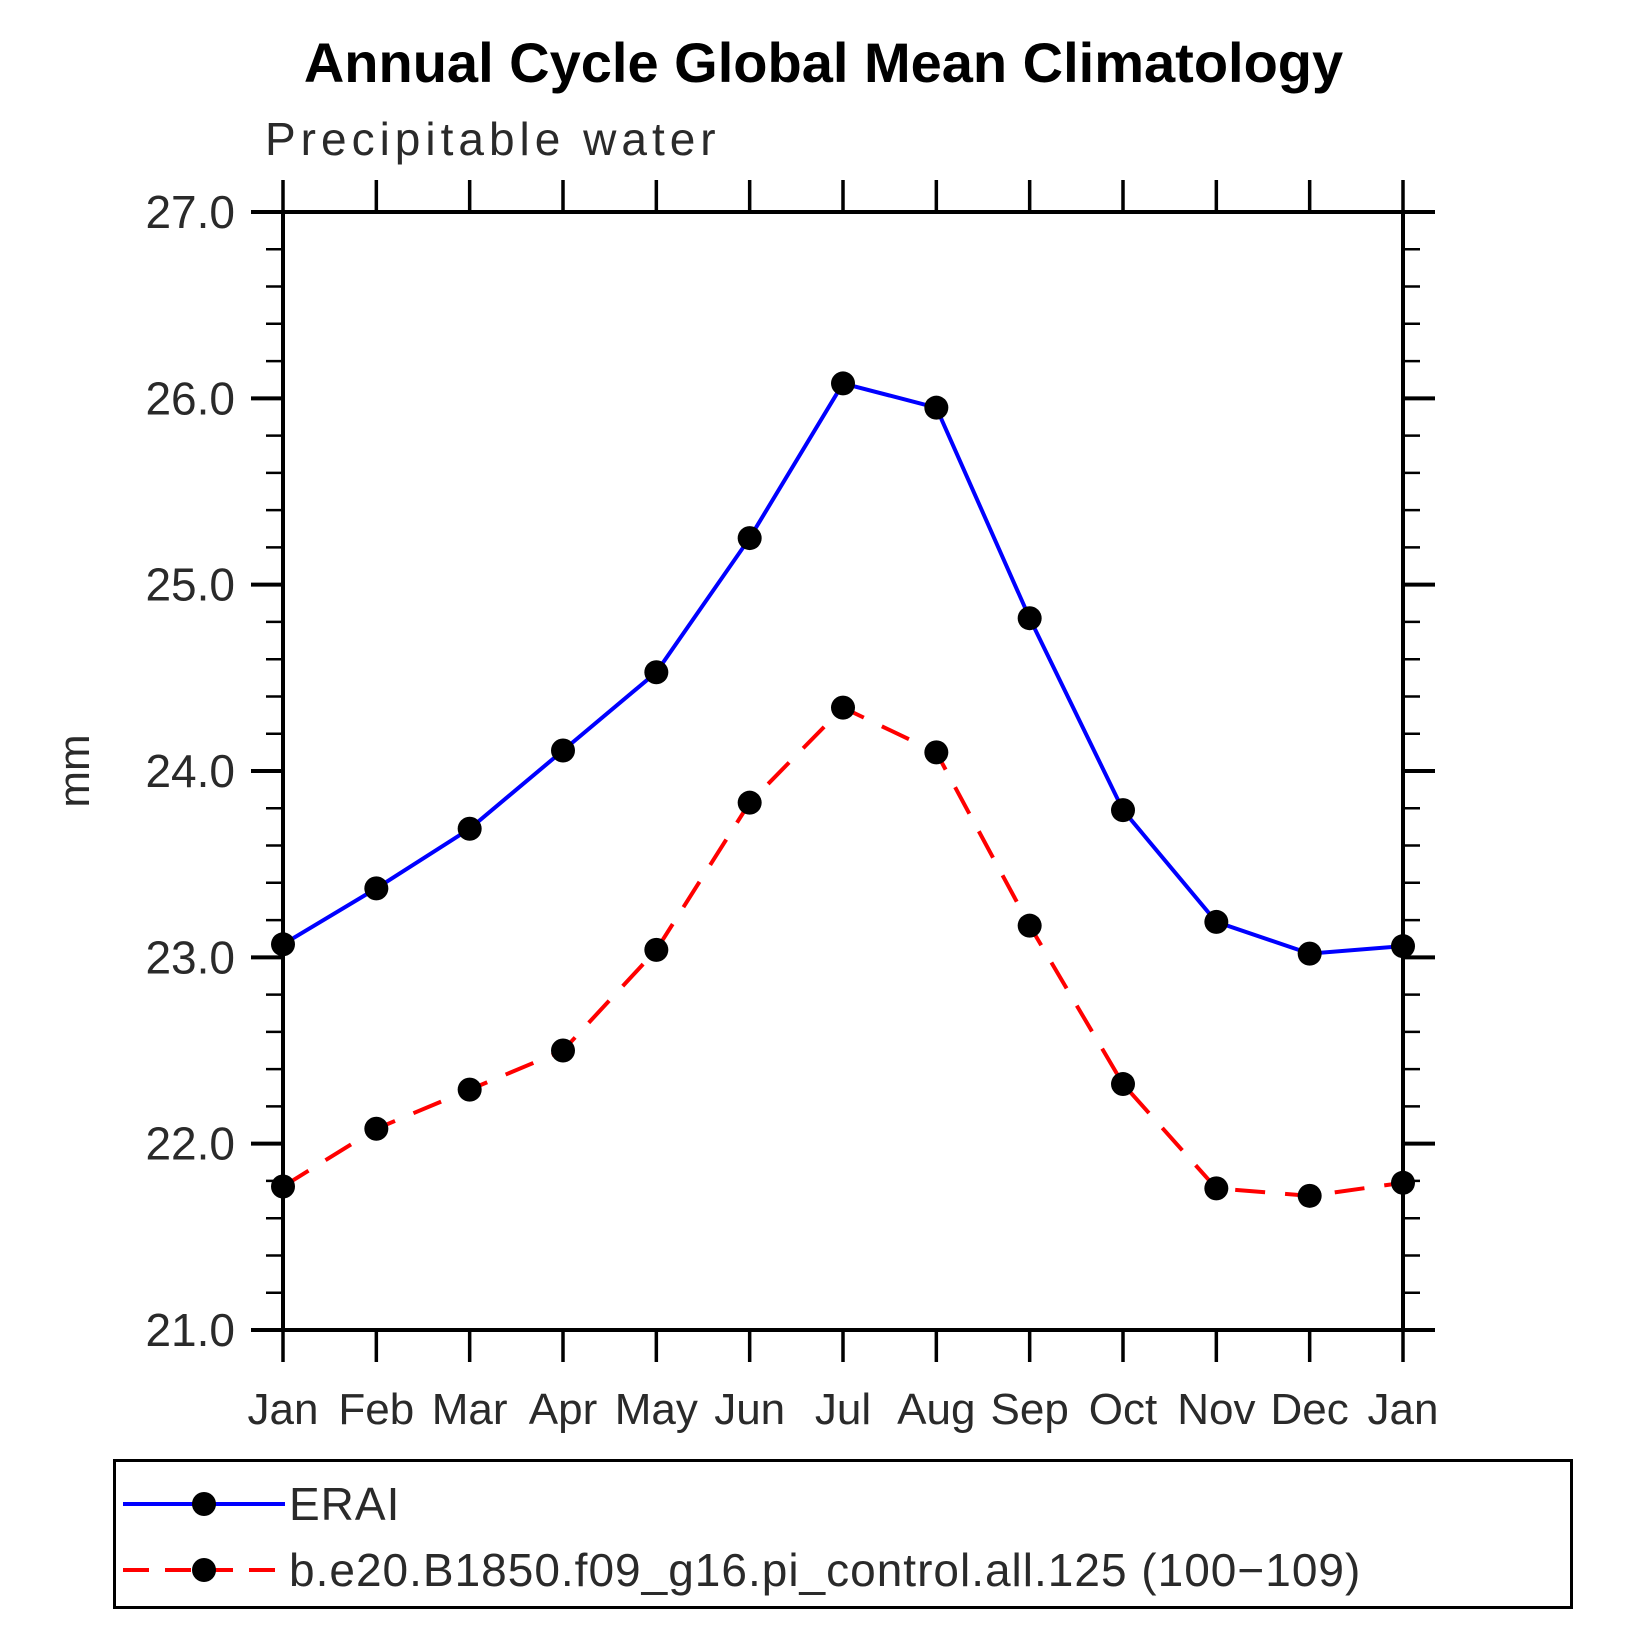 Image resolution: width=1647 pixels, height=1647 pixels. Describe the element at coordinates (936, 1409) in the screenshot. I see `x-tick-label: Aug` at that location.